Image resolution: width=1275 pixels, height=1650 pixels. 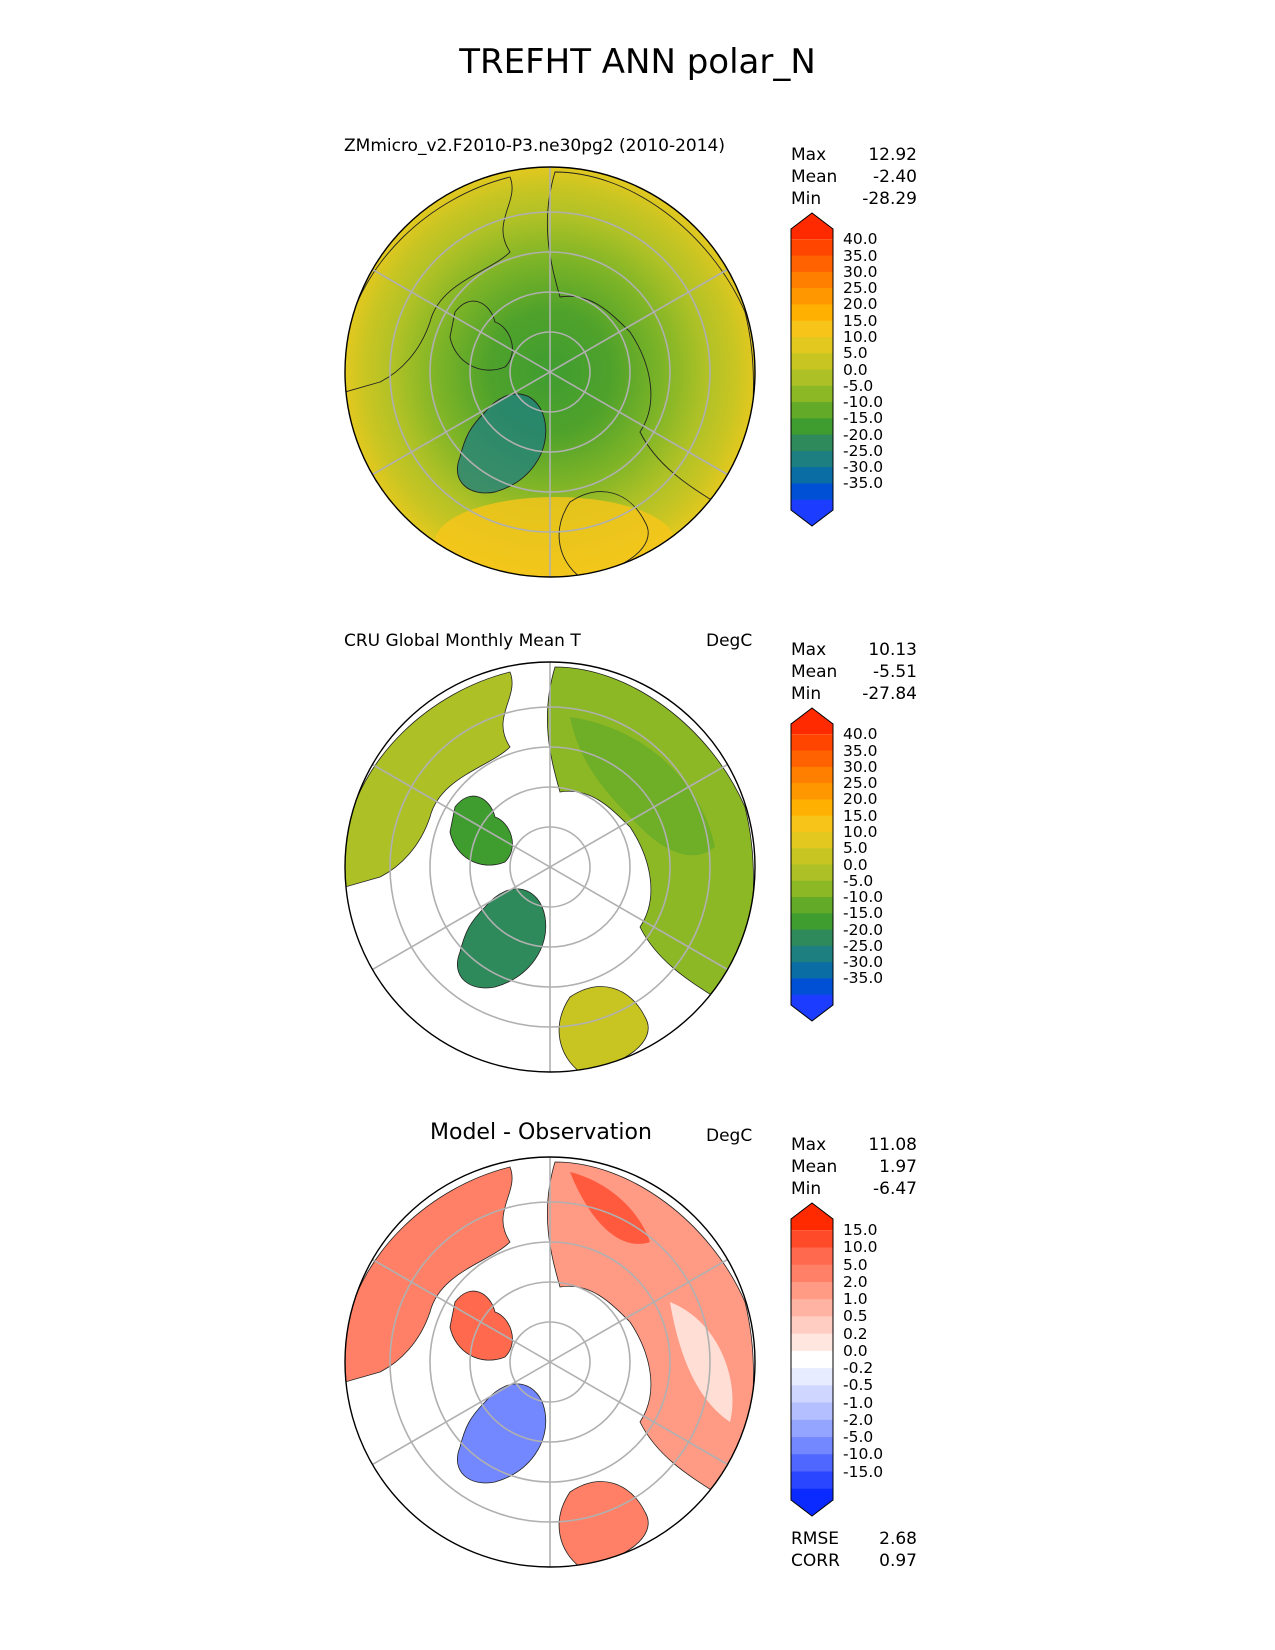 I want to click on panel1-map-boundary, so click(x=550, y=372).